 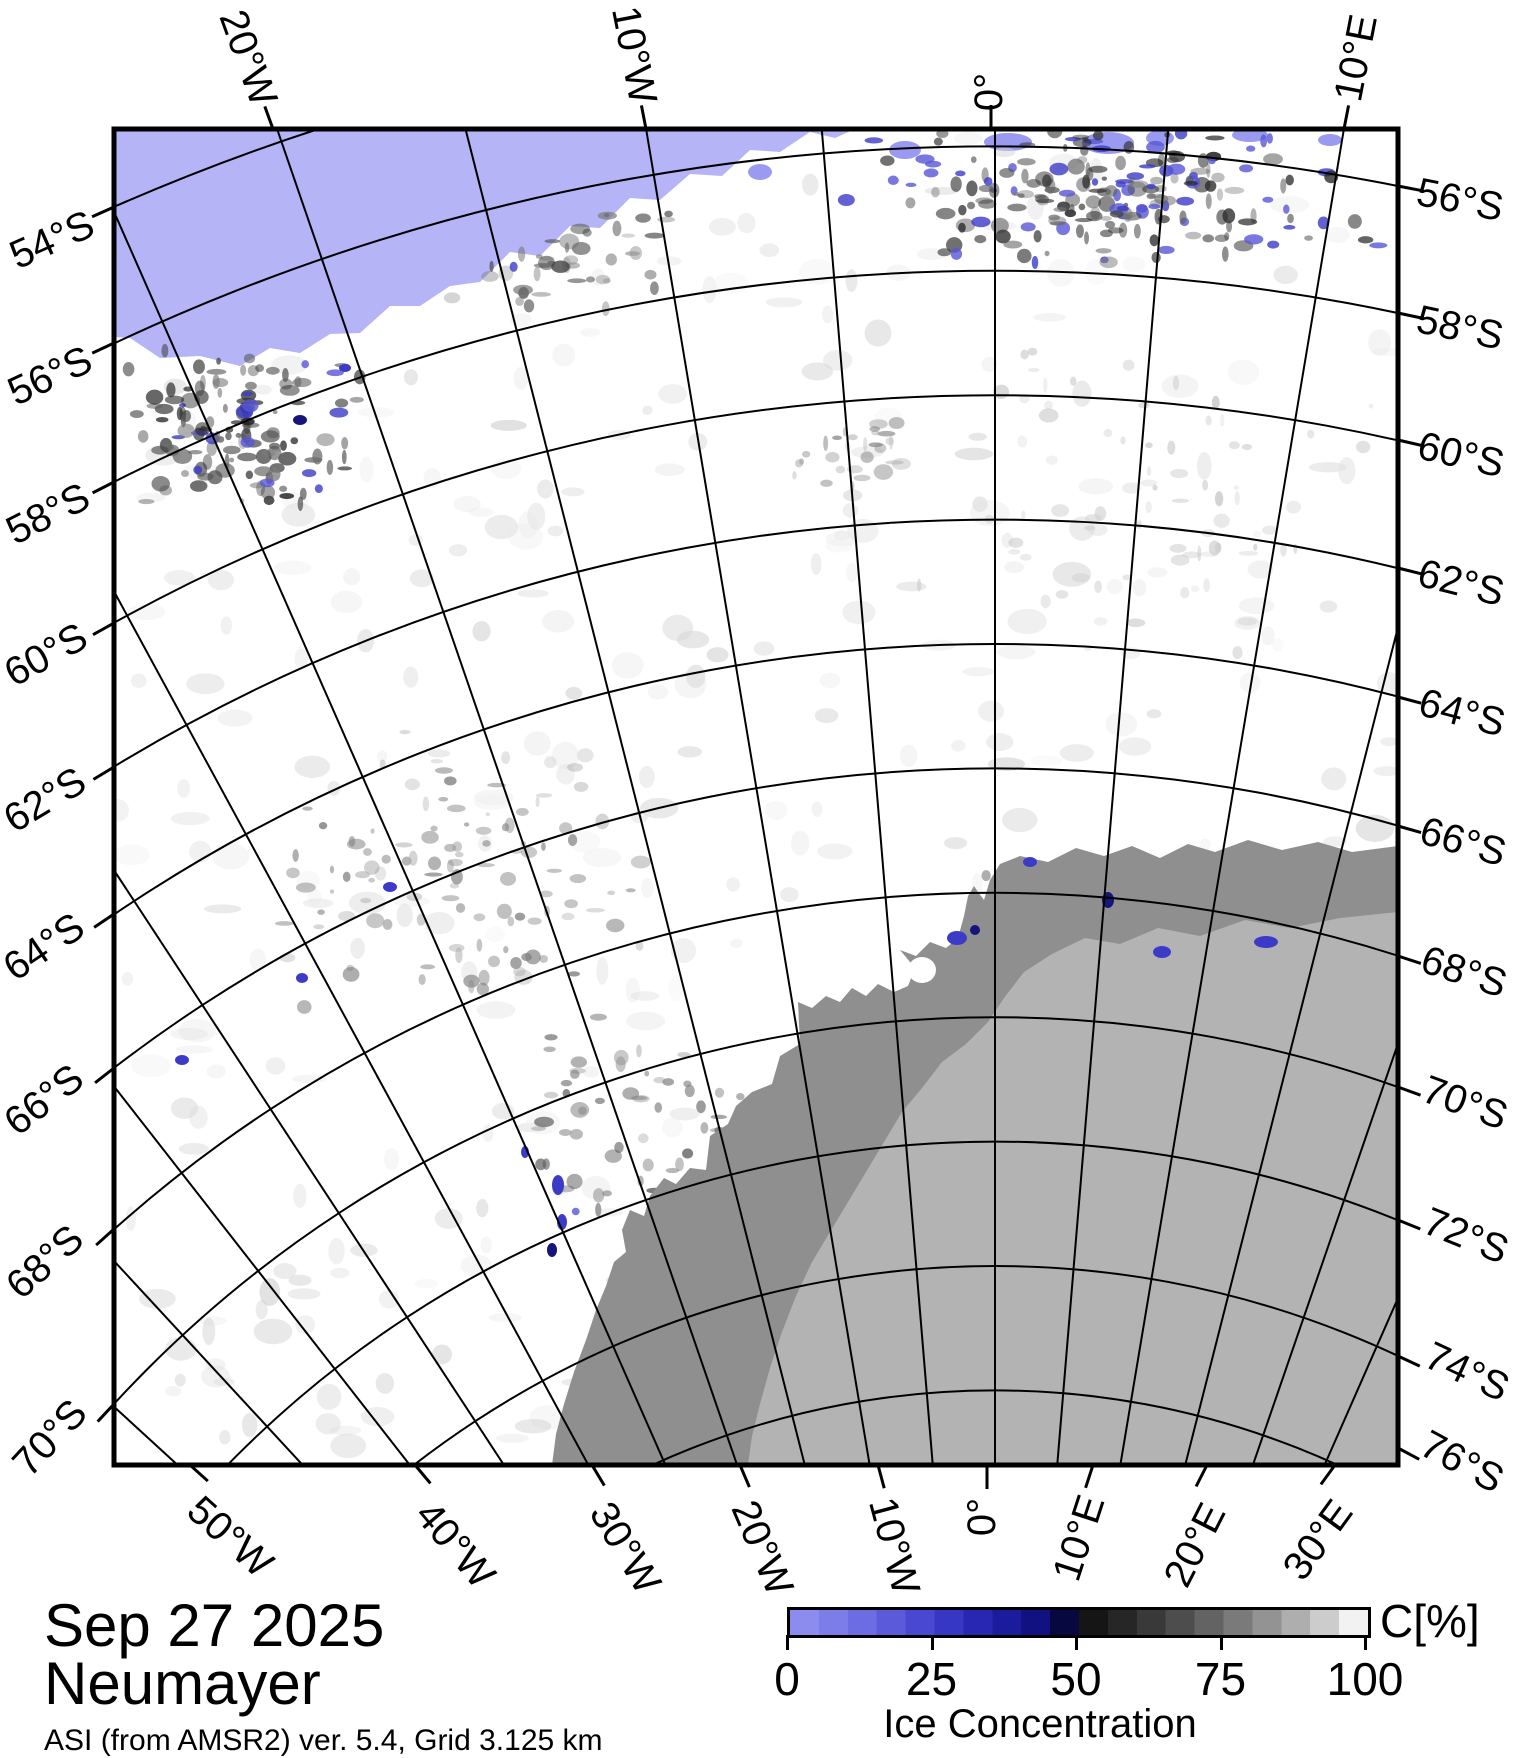 What do you see at coordinates (484, 247) in the screenshot?
I see `open-water-region` at bounding box center [484, 247].